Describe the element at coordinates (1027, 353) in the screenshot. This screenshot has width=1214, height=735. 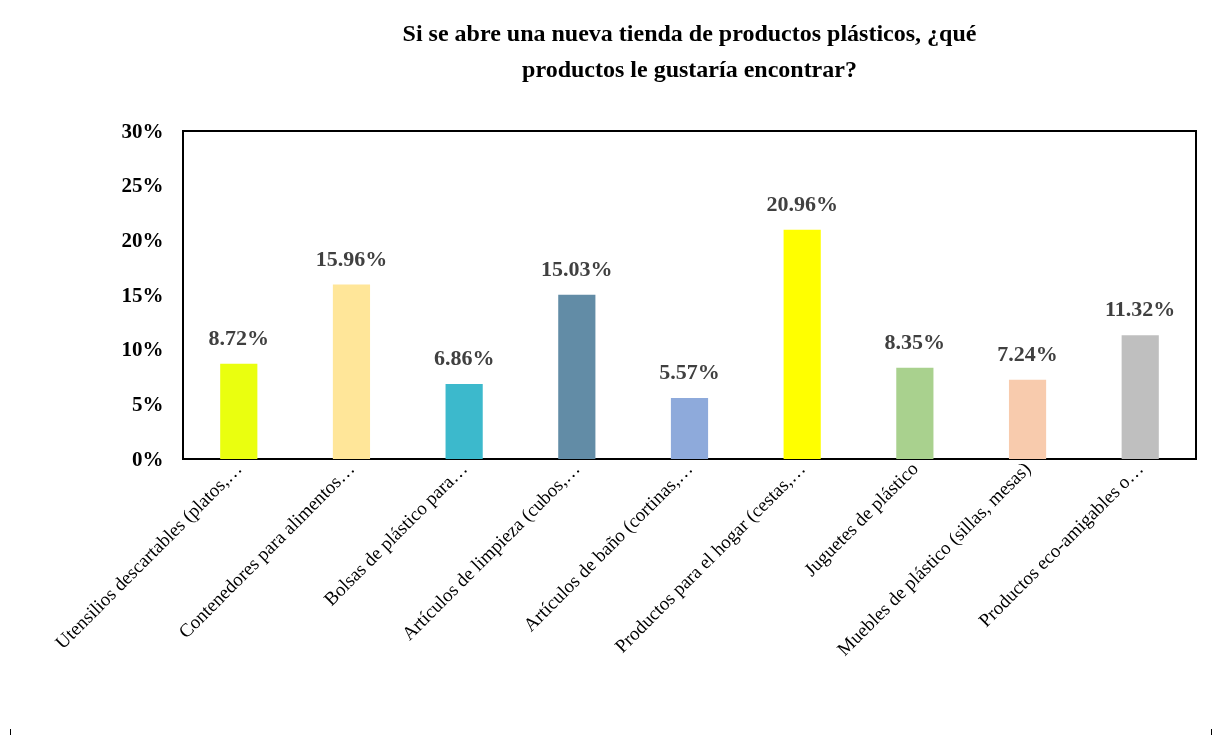
I see `data-label: 7.24%` at that location.